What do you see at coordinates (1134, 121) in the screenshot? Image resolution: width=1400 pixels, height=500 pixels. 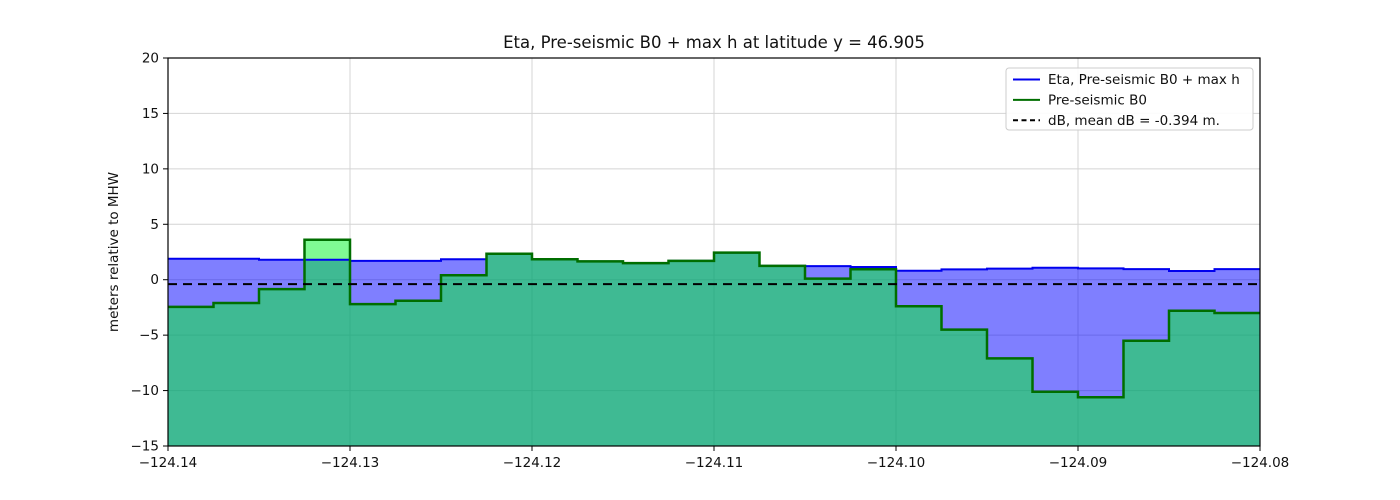 I see `legend-label: dB, mean dB = -0.394 m.` at bounding box center [1134, 121].